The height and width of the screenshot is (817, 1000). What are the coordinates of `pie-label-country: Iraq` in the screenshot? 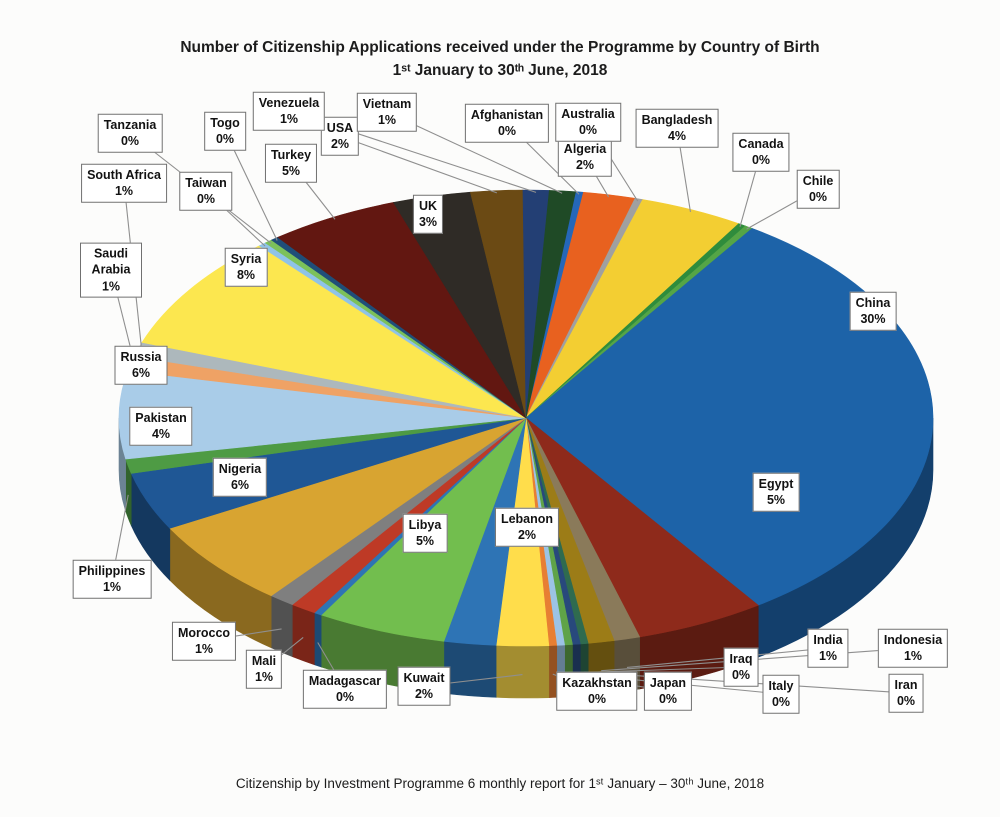 It's located at (741, 658).